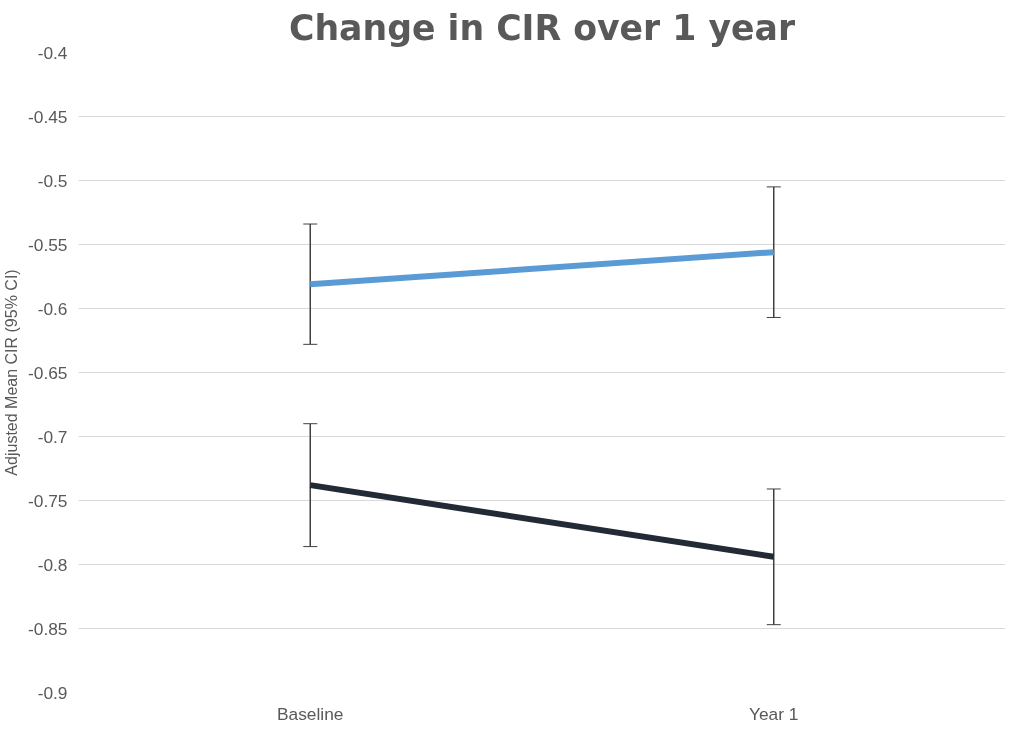  I want to click on y-tick-label: -0.8, so click(52, 564).